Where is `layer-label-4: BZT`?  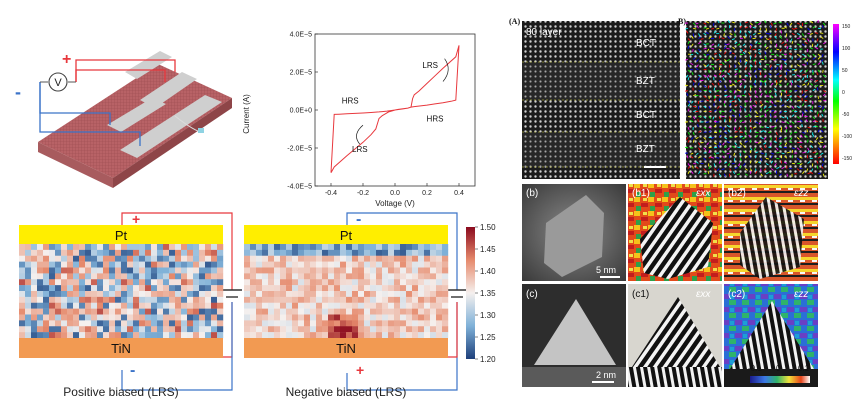
layer-label-4: BZT is located at coordinates (645, 149).